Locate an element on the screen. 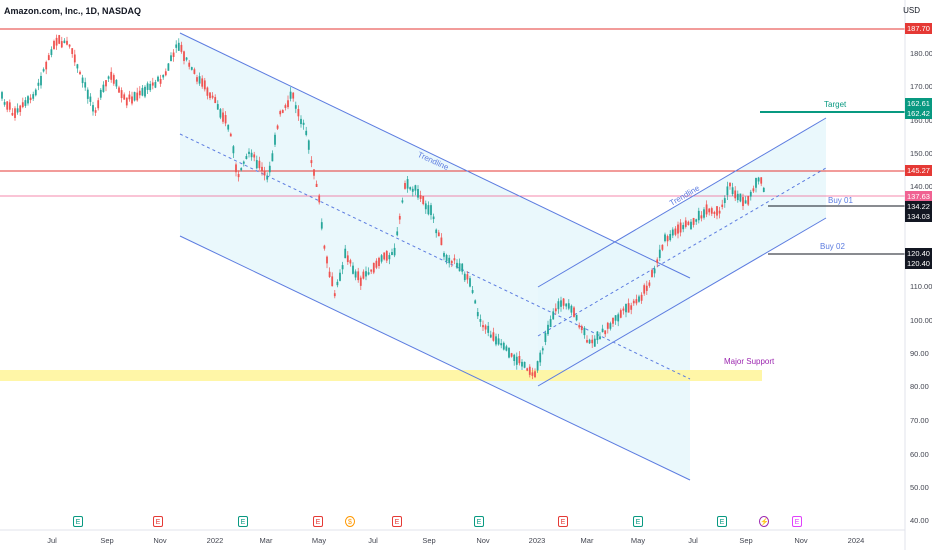 Image resolution: width=932 pixels, height=550 pixels. time-tick: Nov is located at coordinates (483, 540).